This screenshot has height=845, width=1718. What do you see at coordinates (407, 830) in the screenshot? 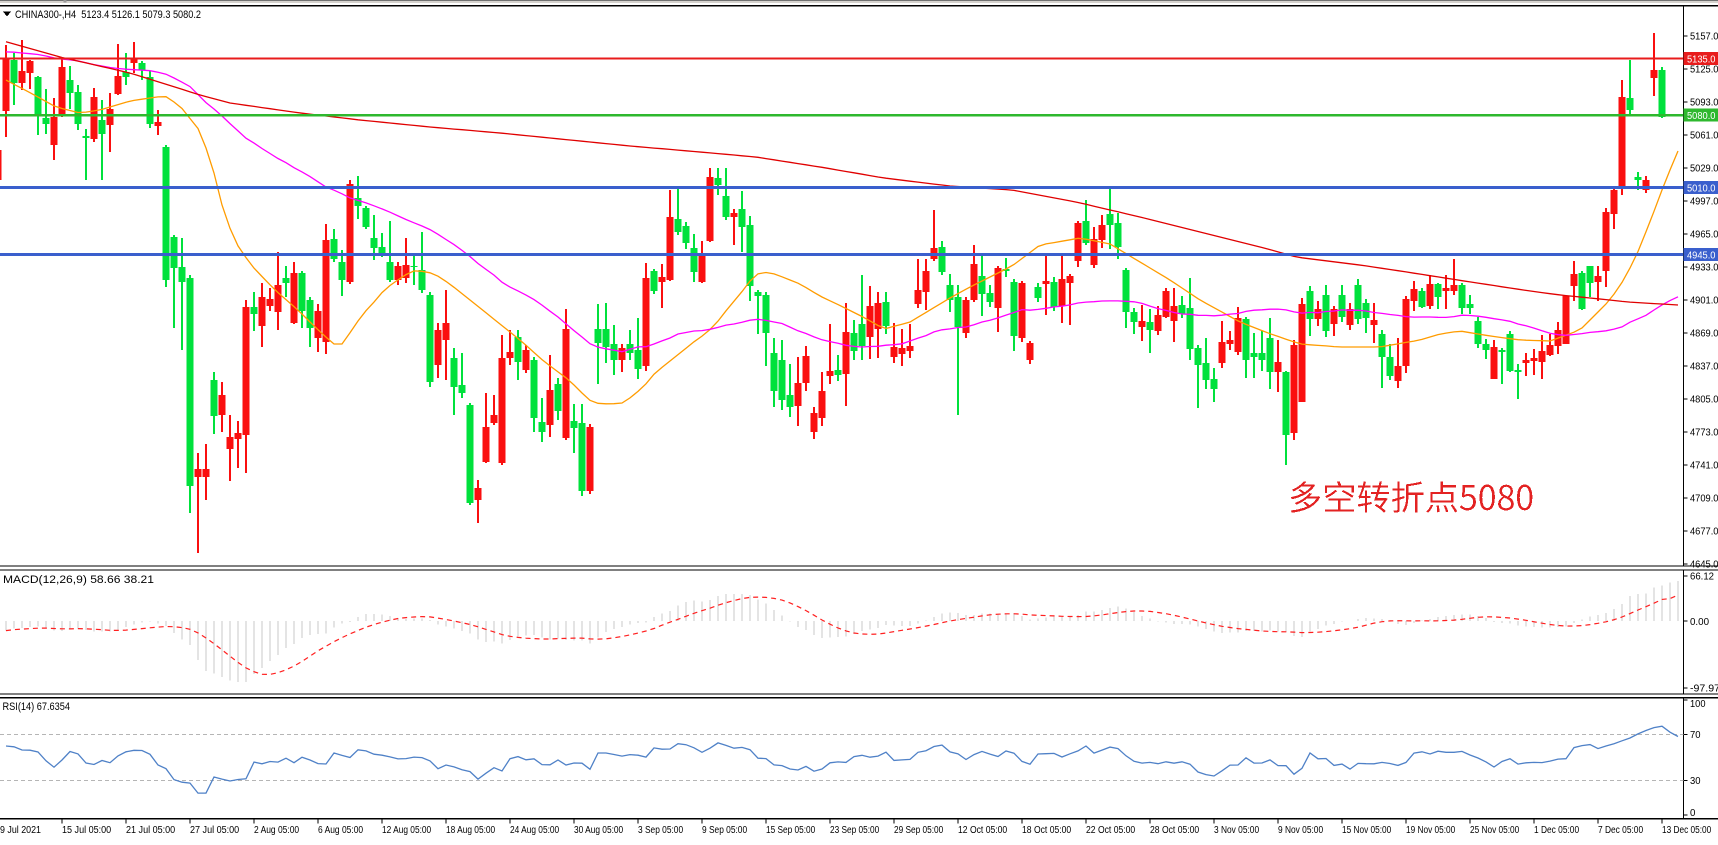
I see `svg-text: 12 Aug 05:00` at bounding box center [407, 830].